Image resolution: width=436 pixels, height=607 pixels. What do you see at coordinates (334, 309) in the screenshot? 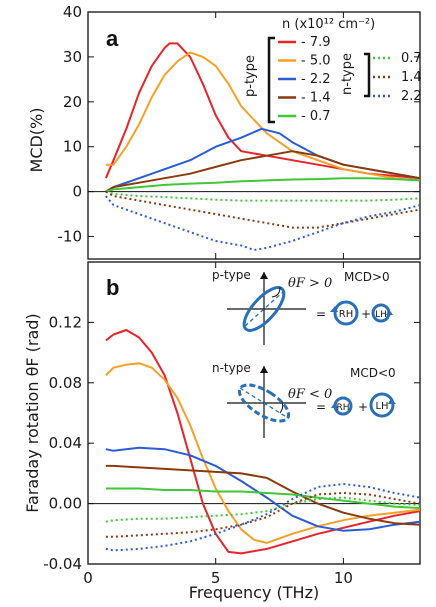
I see `rh-arrow-p` at bounding box center [334, 309].